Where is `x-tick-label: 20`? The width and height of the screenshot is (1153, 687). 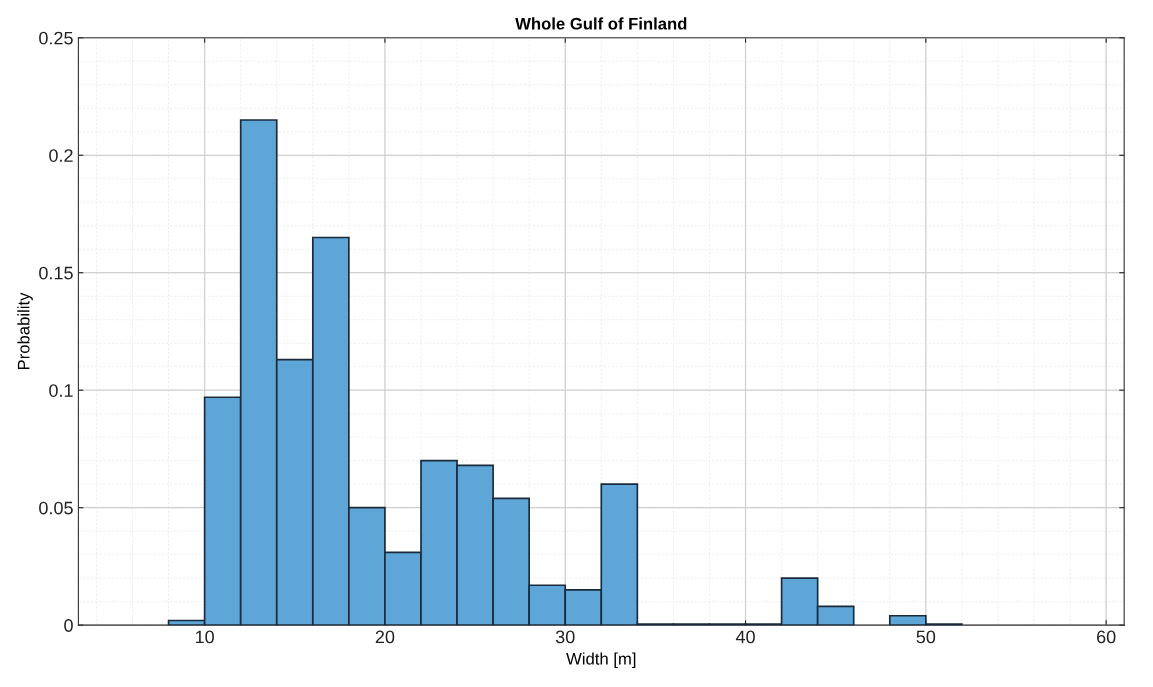 x-tick-label: 20 is located at coordinates (385, 637).